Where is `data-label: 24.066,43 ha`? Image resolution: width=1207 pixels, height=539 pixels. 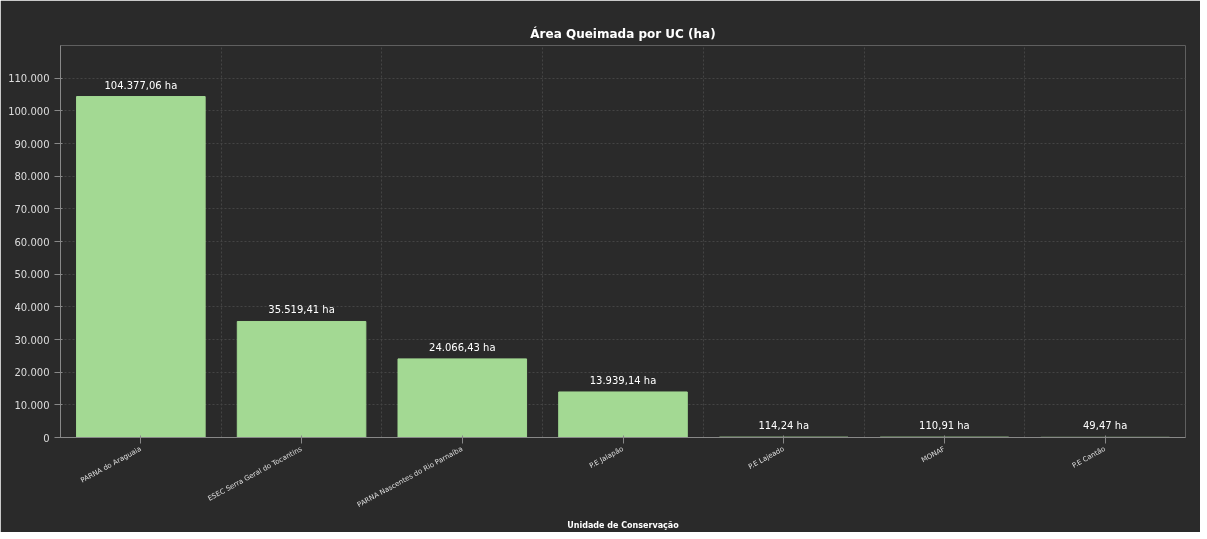 data-label: 24.066,43 ha is located at coordinates (462, 347).